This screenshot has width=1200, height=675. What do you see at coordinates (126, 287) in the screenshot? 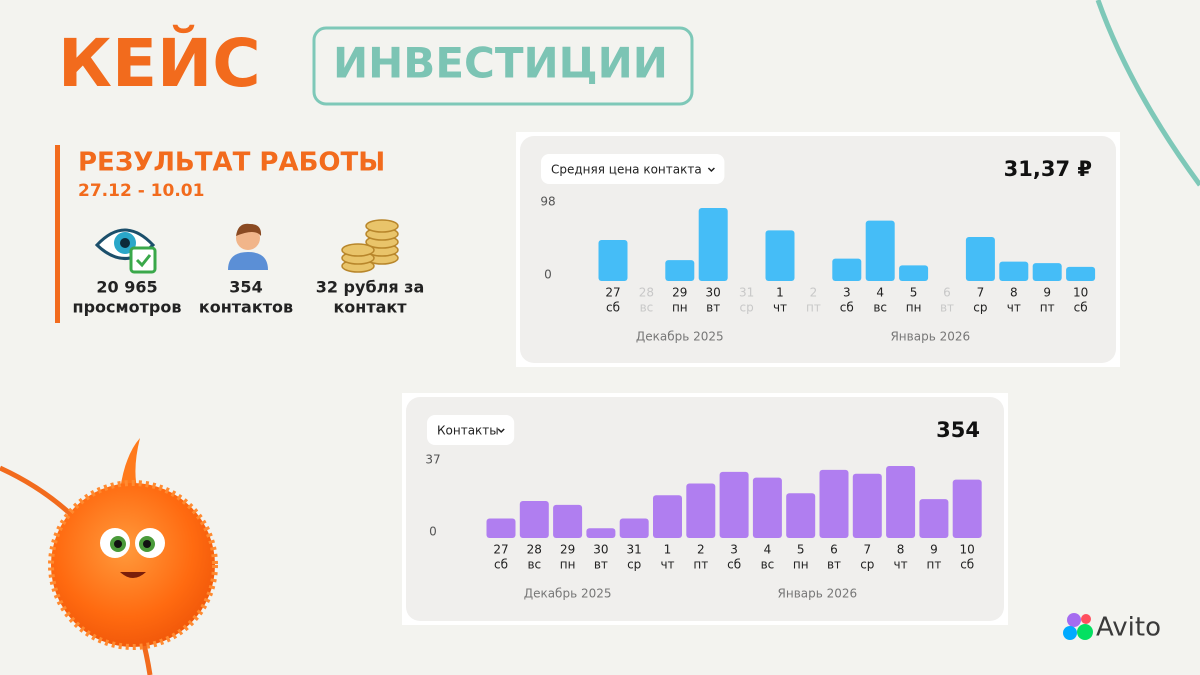
I see `stat-text: 20 965` at bounding box center [126, 287].